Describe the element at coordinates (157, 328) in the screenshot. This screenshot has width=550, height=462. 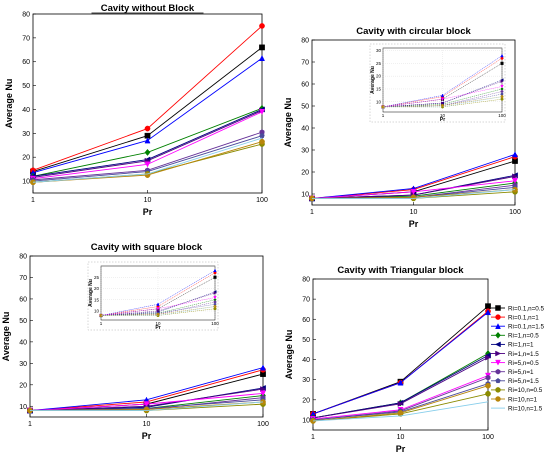
I see `inset-x-axis-label: Pr` at that location.